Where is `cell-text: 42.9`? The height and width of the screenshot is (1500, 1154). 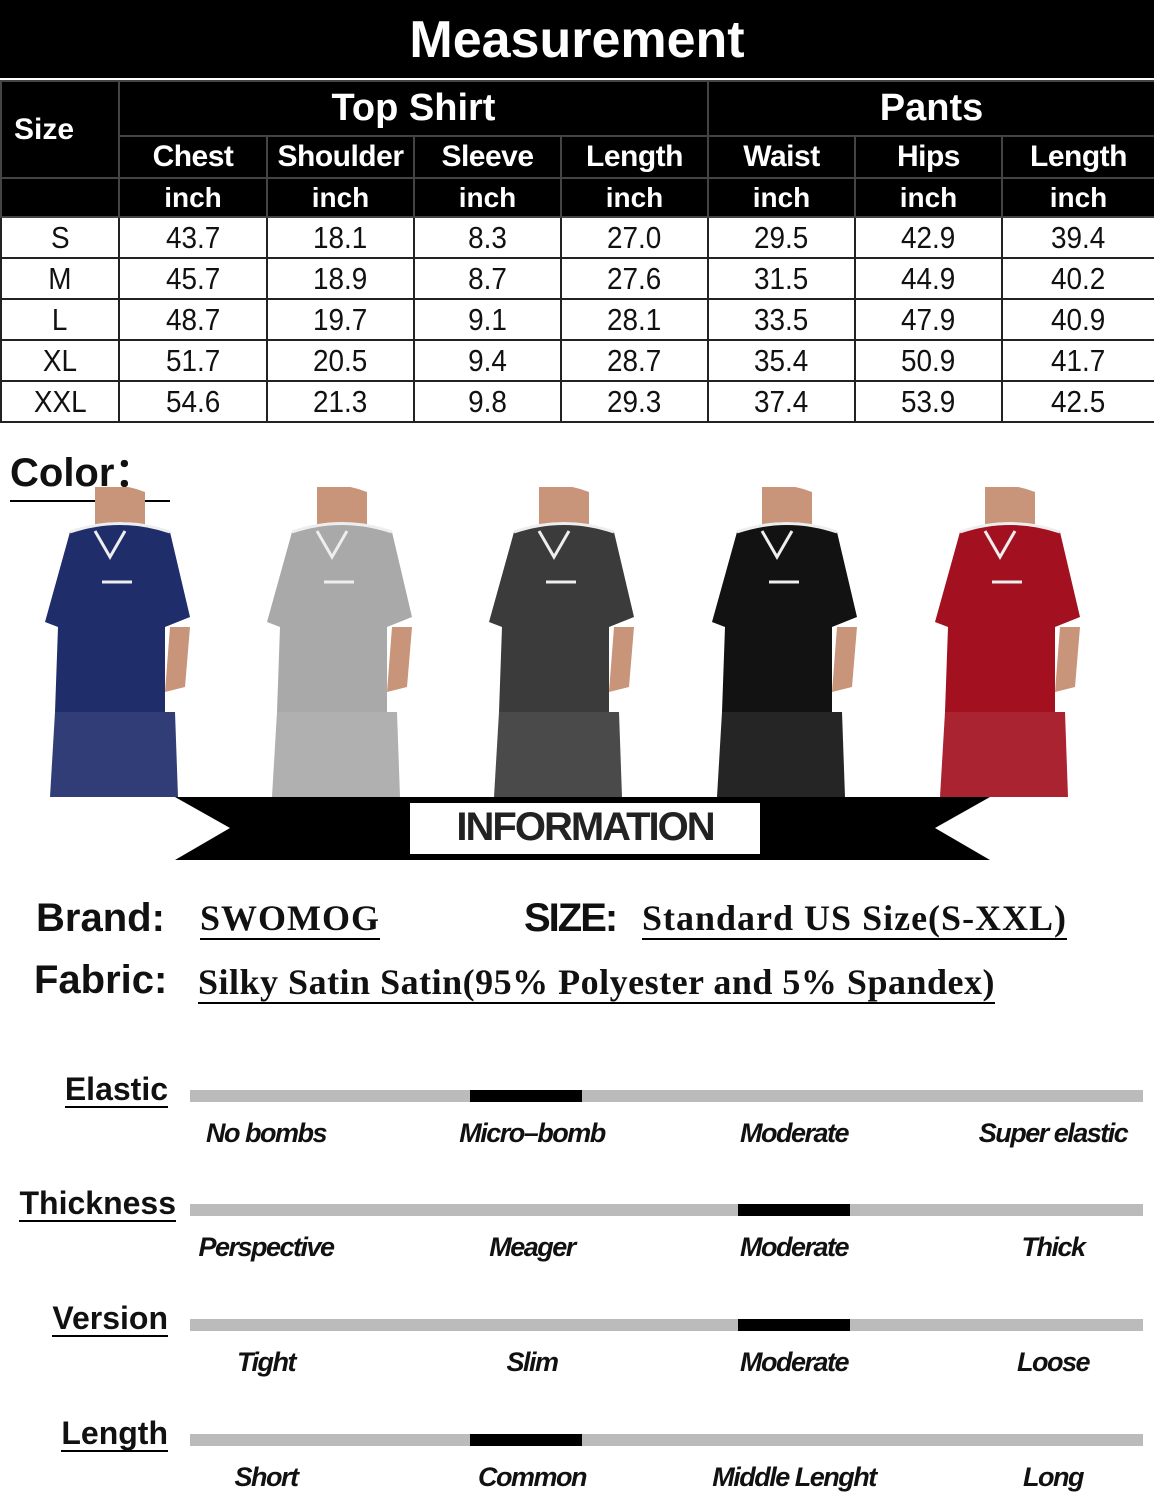
cell-text: 42.9 is located at coordinates (928, 237).